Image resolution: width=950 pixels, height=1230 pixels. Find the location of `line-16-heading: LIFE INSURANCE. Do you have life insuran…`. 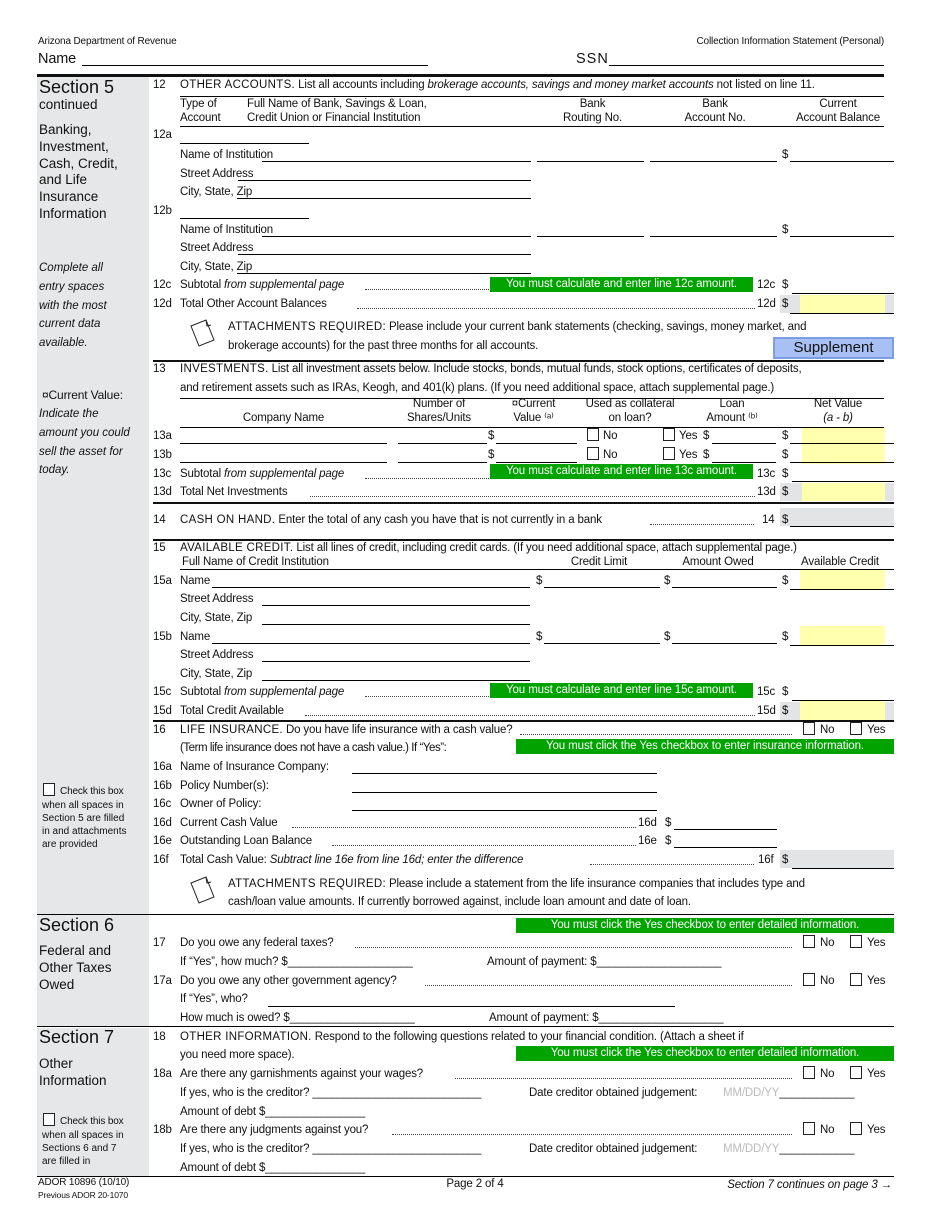

line-16-heading: LIFE INSURANCE. Do you have life insuran… is located at coordinates (346, 730).